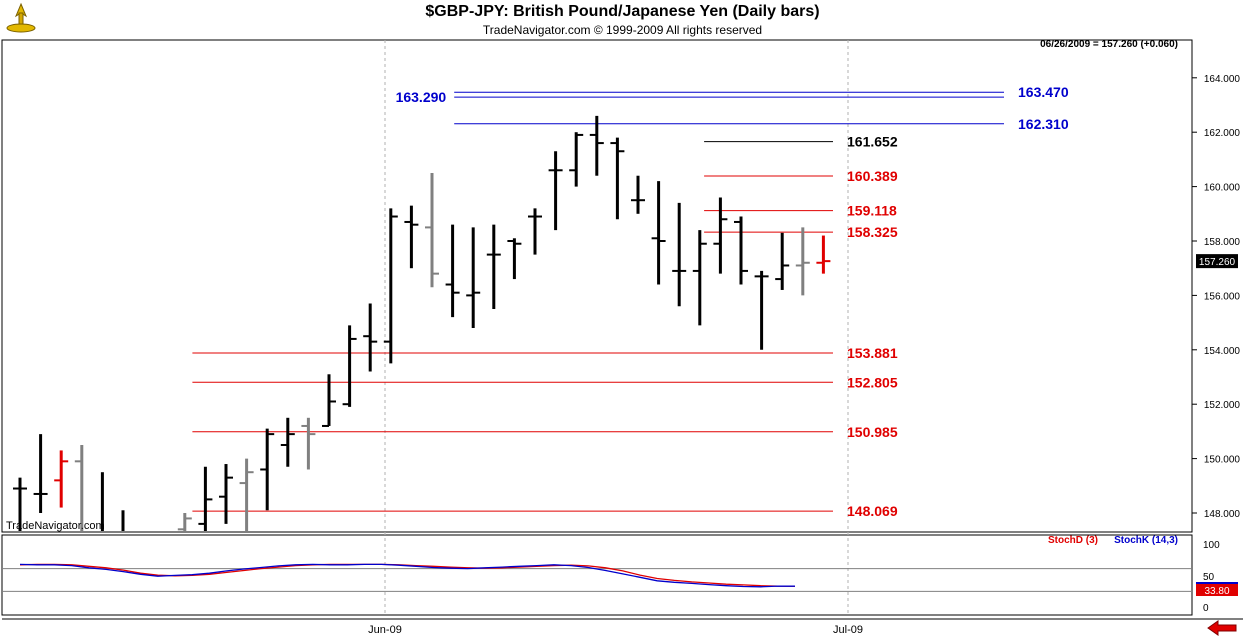  What do you see at coordinates (21, 18) in the screenshot?
I see `tradenavigator-logo-icon` at bounding box center [21, 18].